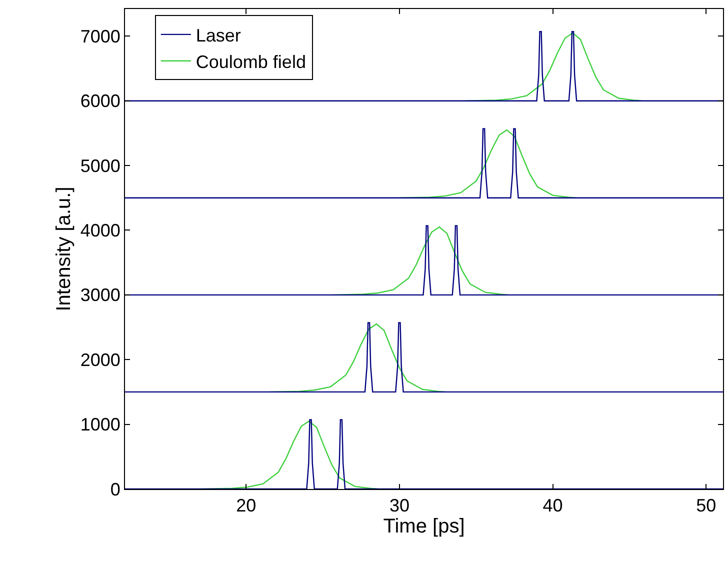  What do you see at coordinates (100, 36) in the screenshot?
I see `y-tick-label: 7000` at bounding box center [100, 36].